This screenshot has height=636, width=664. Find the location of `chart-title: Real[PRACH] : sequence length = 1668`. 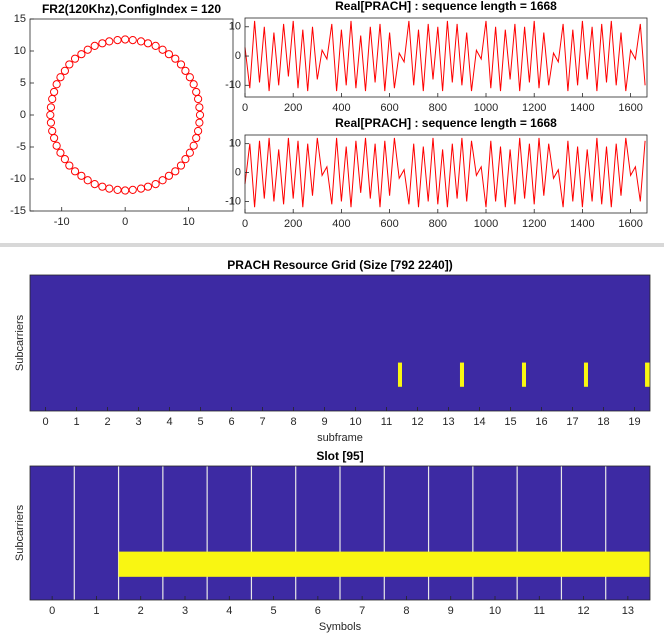

chart-title: Real[PRACH] : sequence length = 1668 is located at coordinates (446, 6).